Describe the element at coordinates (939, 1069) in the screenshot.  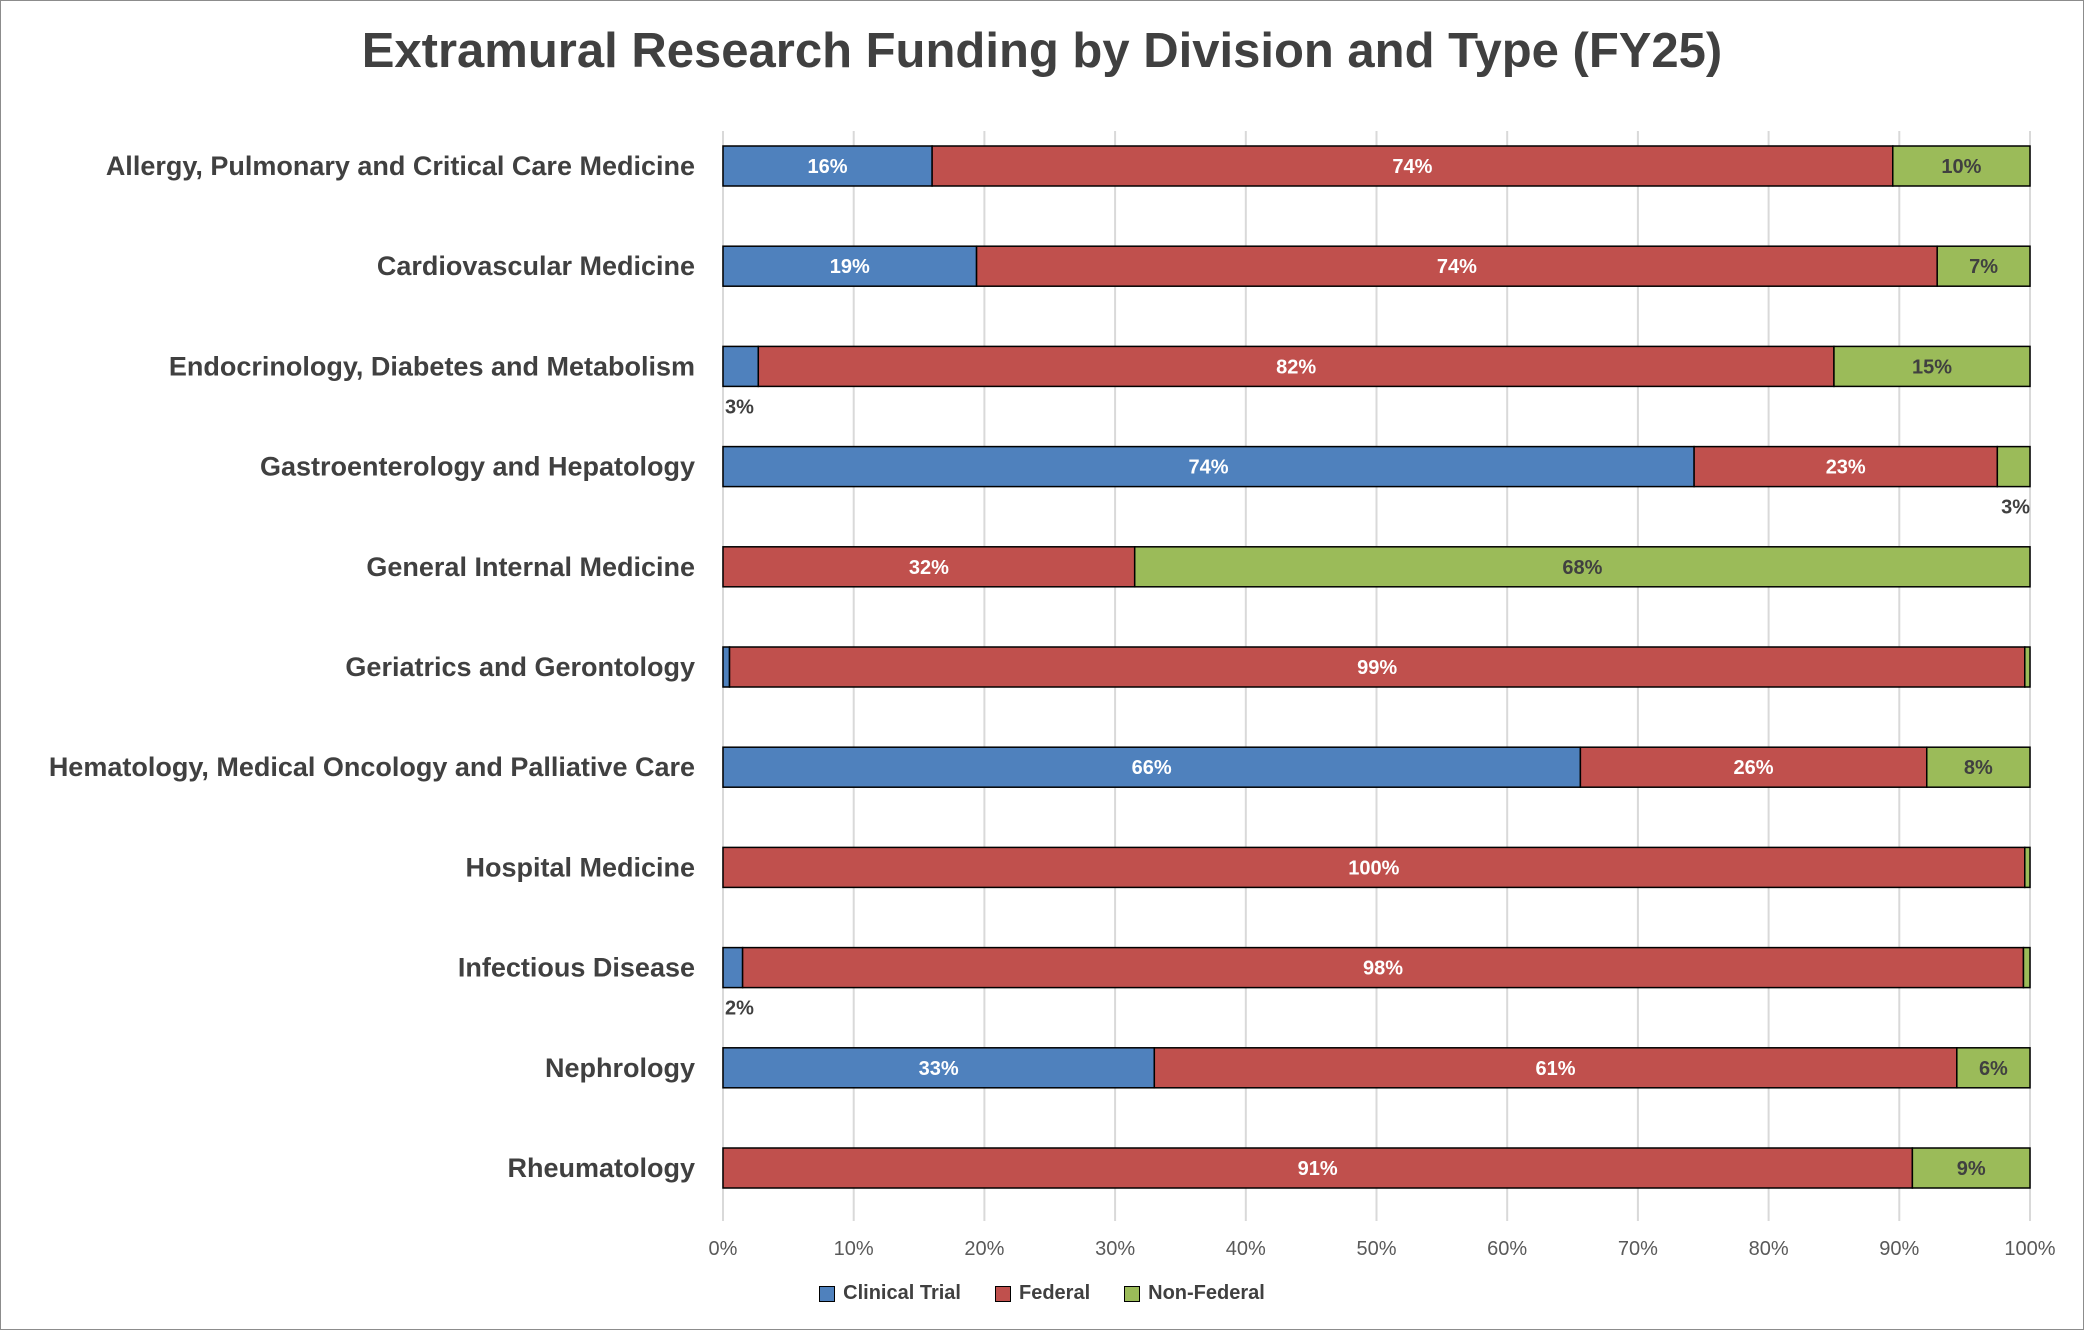
I see `data-label: 33%` at that location.